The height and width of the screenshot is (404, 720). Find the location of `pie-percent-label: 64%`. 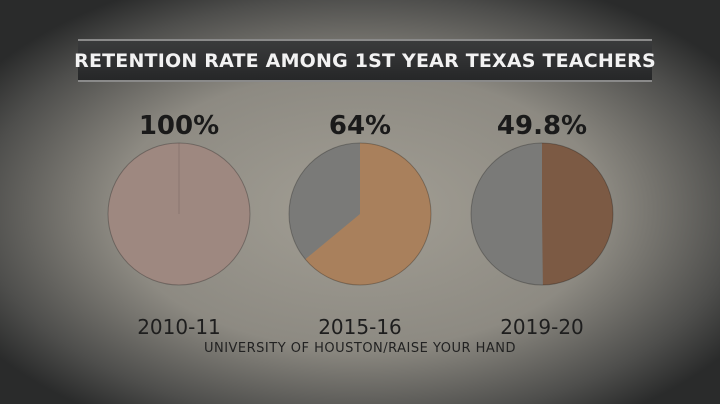

pie-percent-label: 64% is located at coordinates (360, 126).